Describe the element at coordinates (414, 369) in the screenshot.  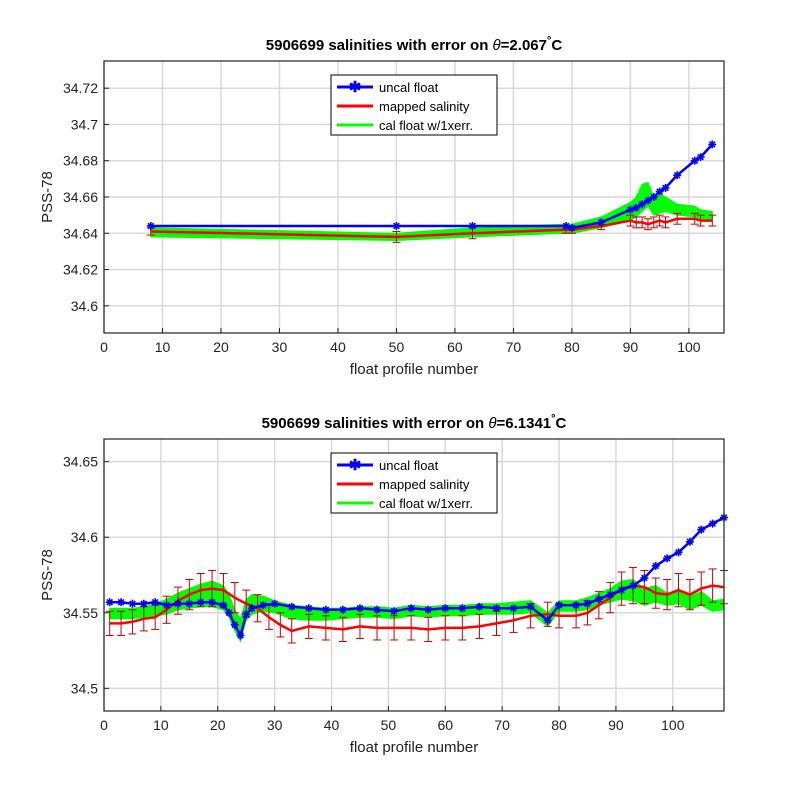
I see `top-x-axis-label: float profile number` at that location.